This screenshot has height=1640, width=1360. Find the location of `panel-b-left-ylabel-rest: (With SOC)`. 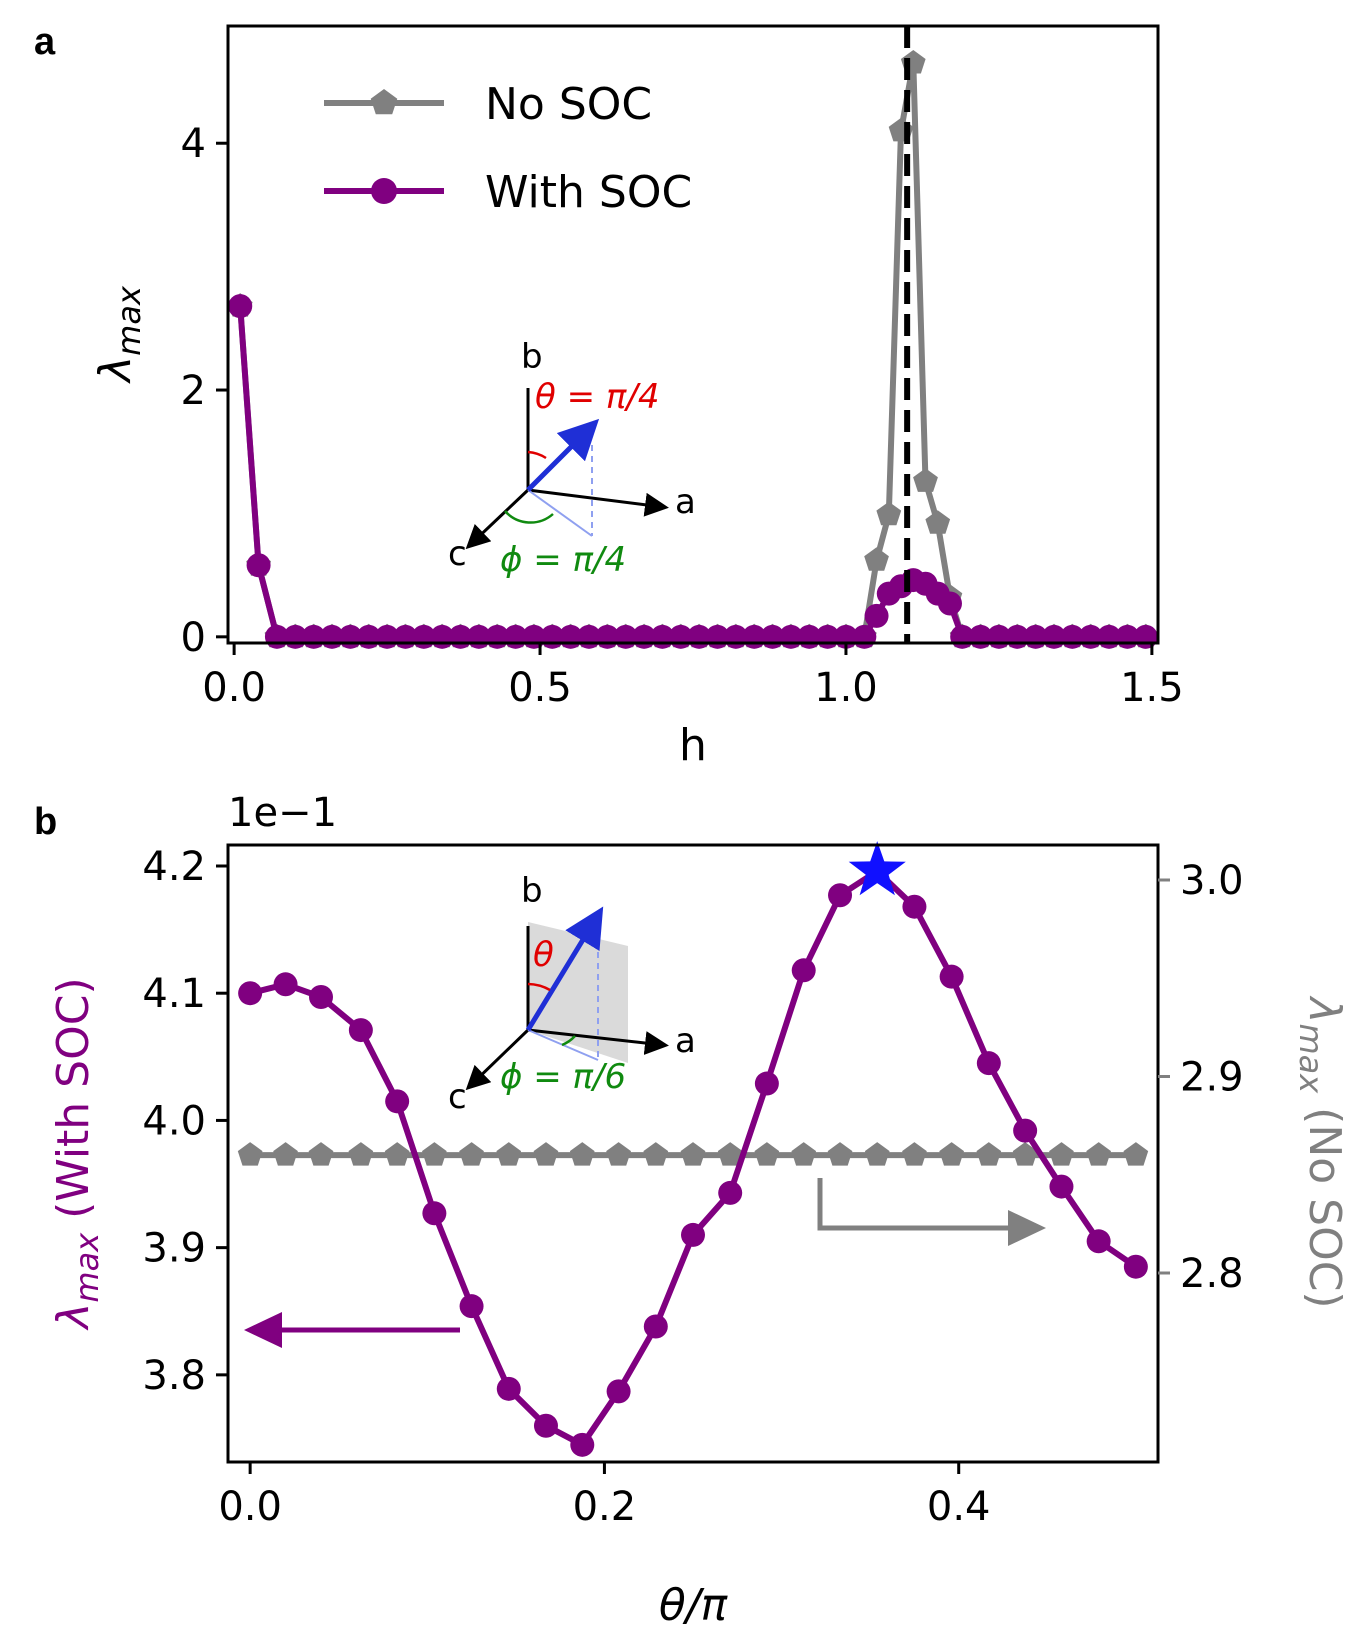

panel-b-left-ylabel-rest: (With SOC) is located at coordinates (73, 1105).